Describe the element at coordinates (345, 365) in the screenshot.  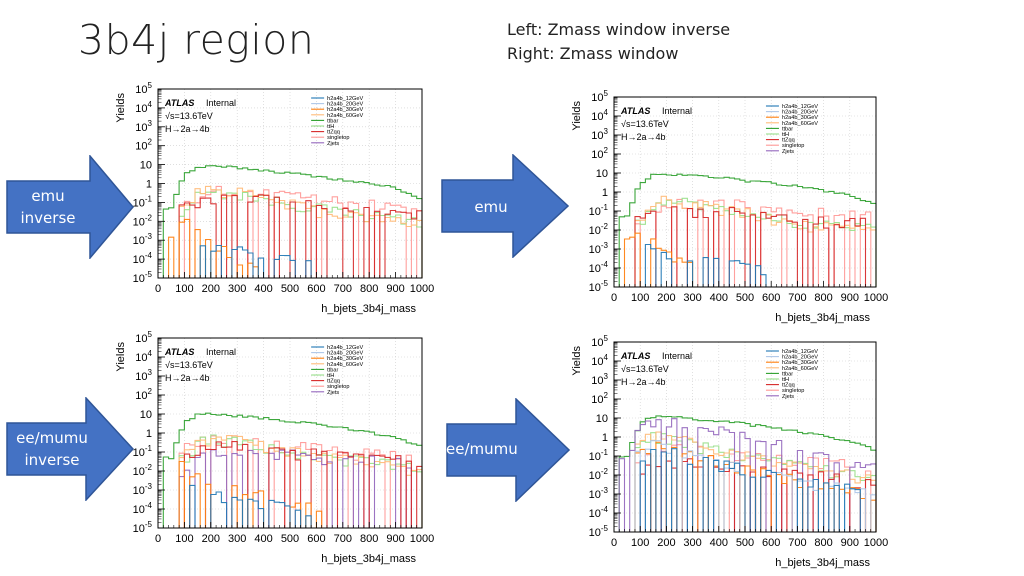
I see `legend-label-h2a4b-60gev: h2a4b_60GeV` at that location.